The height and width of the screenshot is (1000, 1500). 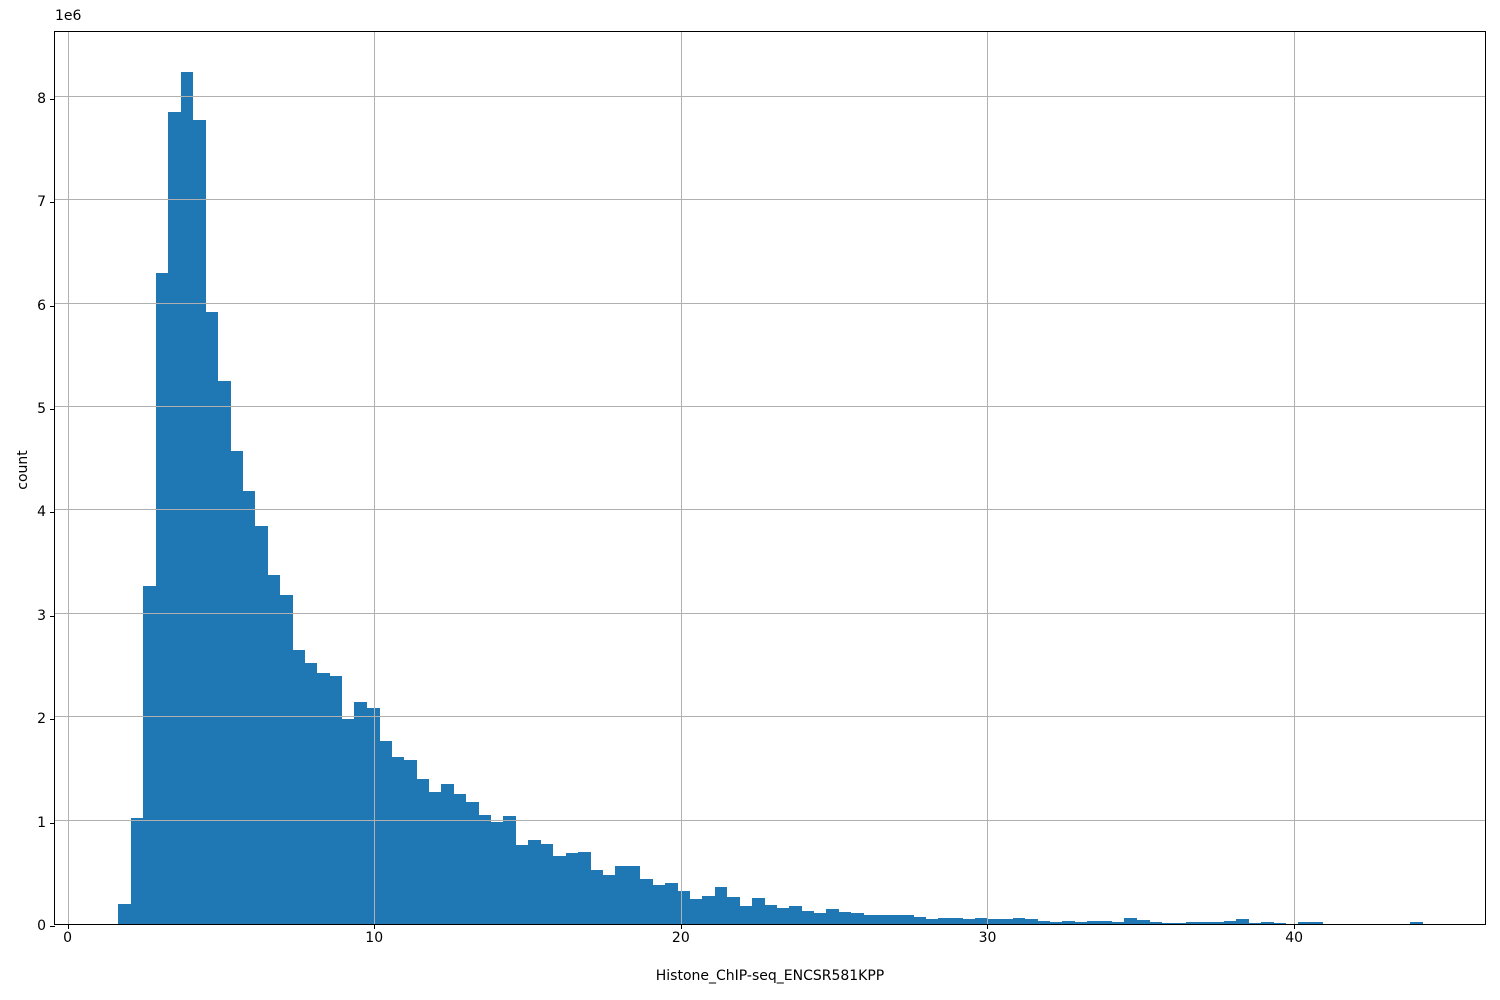 What do you see at coordinates (41, 512) in the screenshot?
I see `y-tick-label: 4` at bounding box center [41, 512].